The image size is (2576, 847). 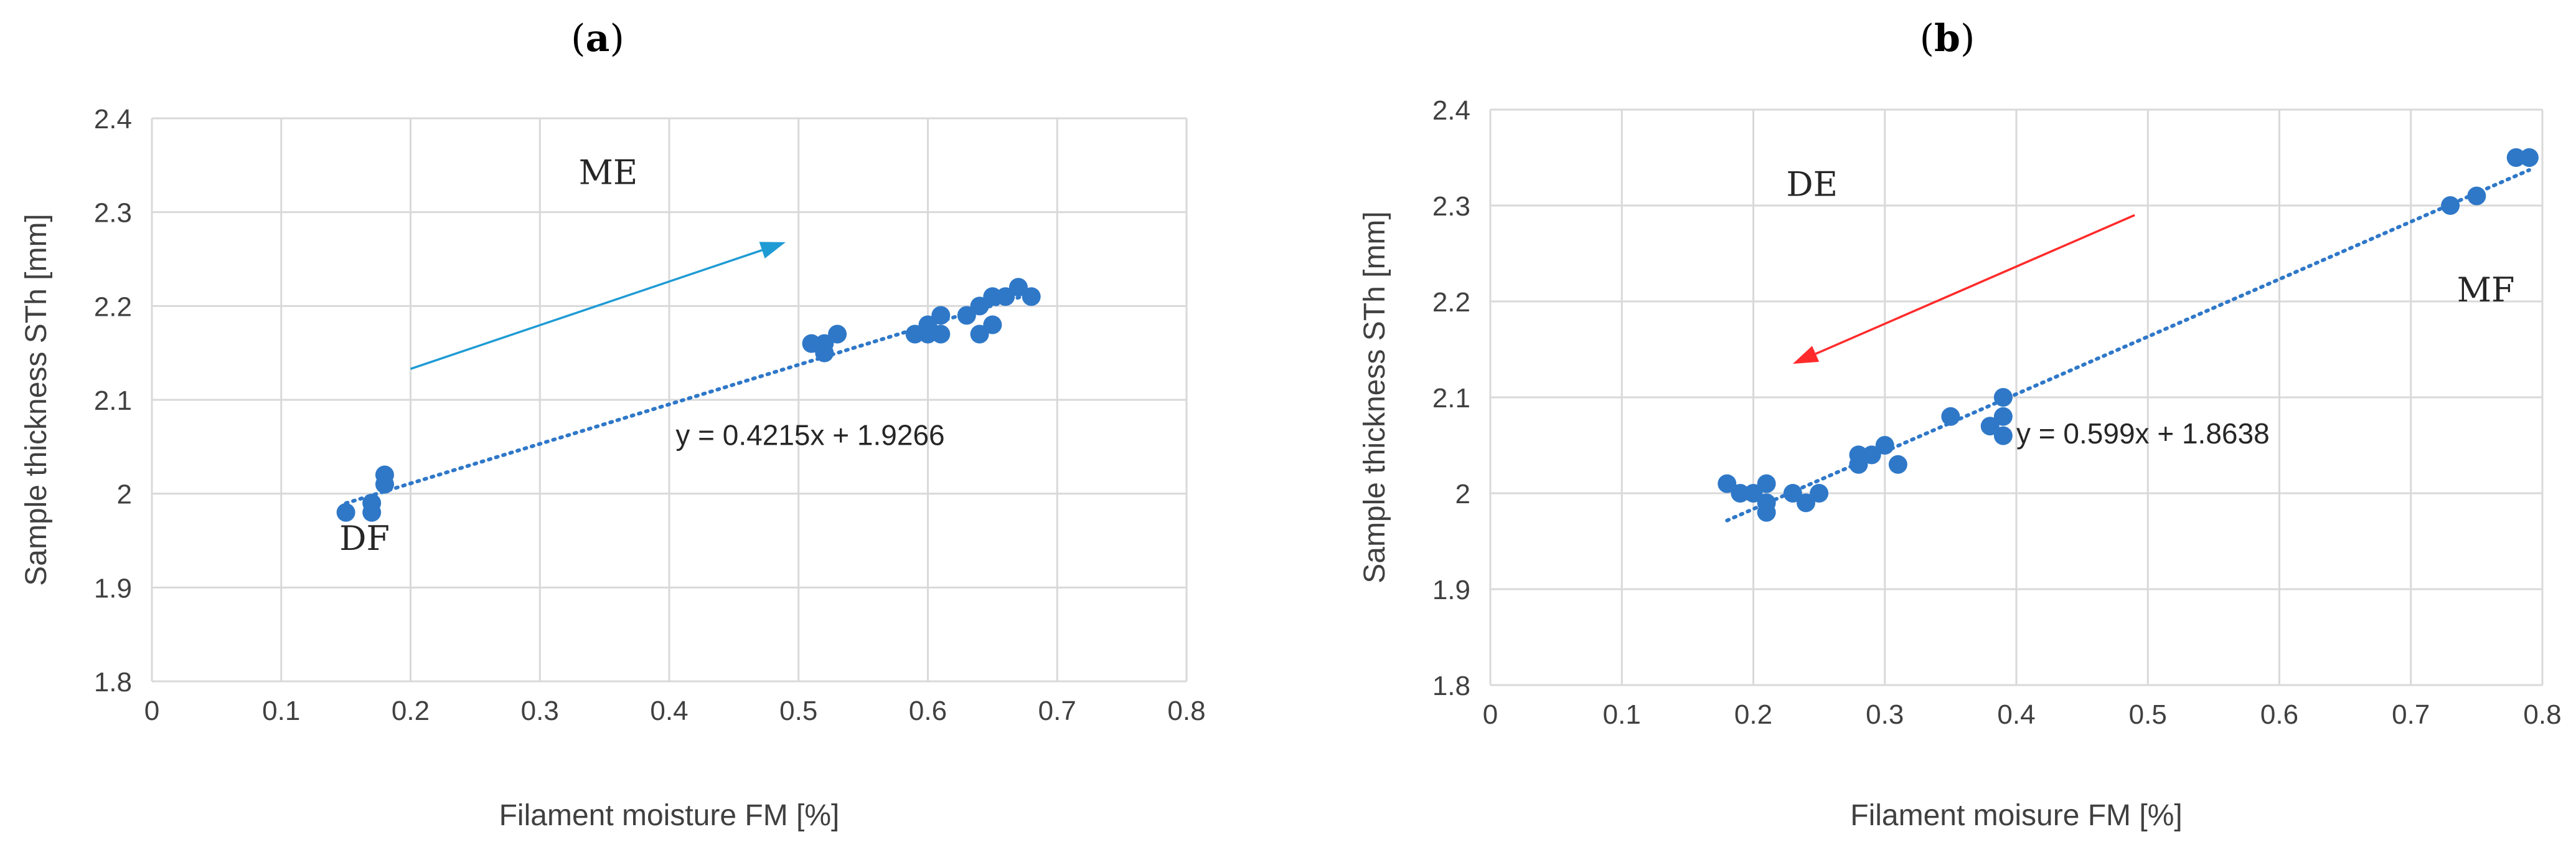 What do you see at coordinates (608, 172) in the screenshot?
I see `annotation-label: ME` at bounding box center [608, 172].